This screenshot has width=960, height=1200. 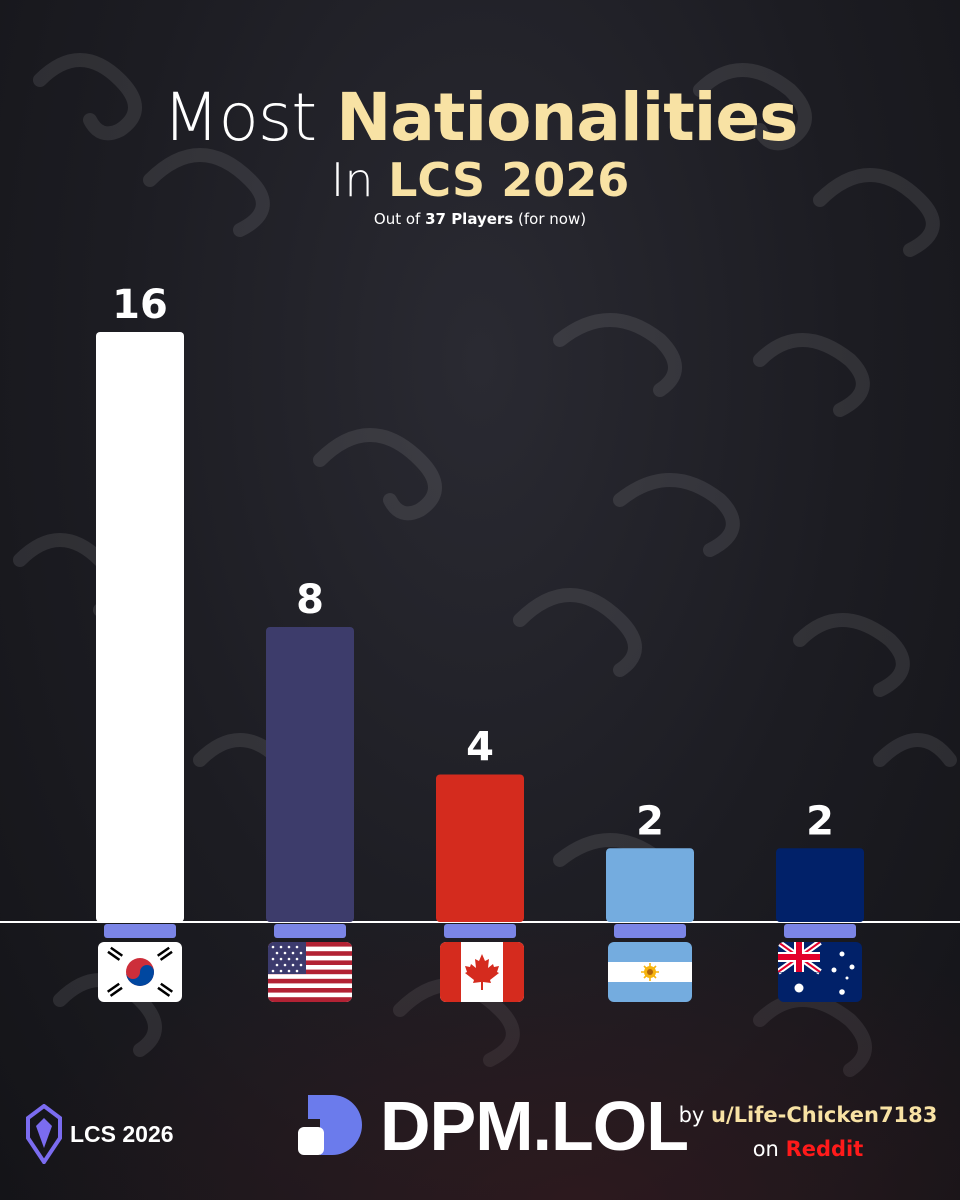 What do you see at coordinates (509, 180) in the screenshot?
I see `title-lcs-2026: LCS 2026` at bounding box center [509, 180].